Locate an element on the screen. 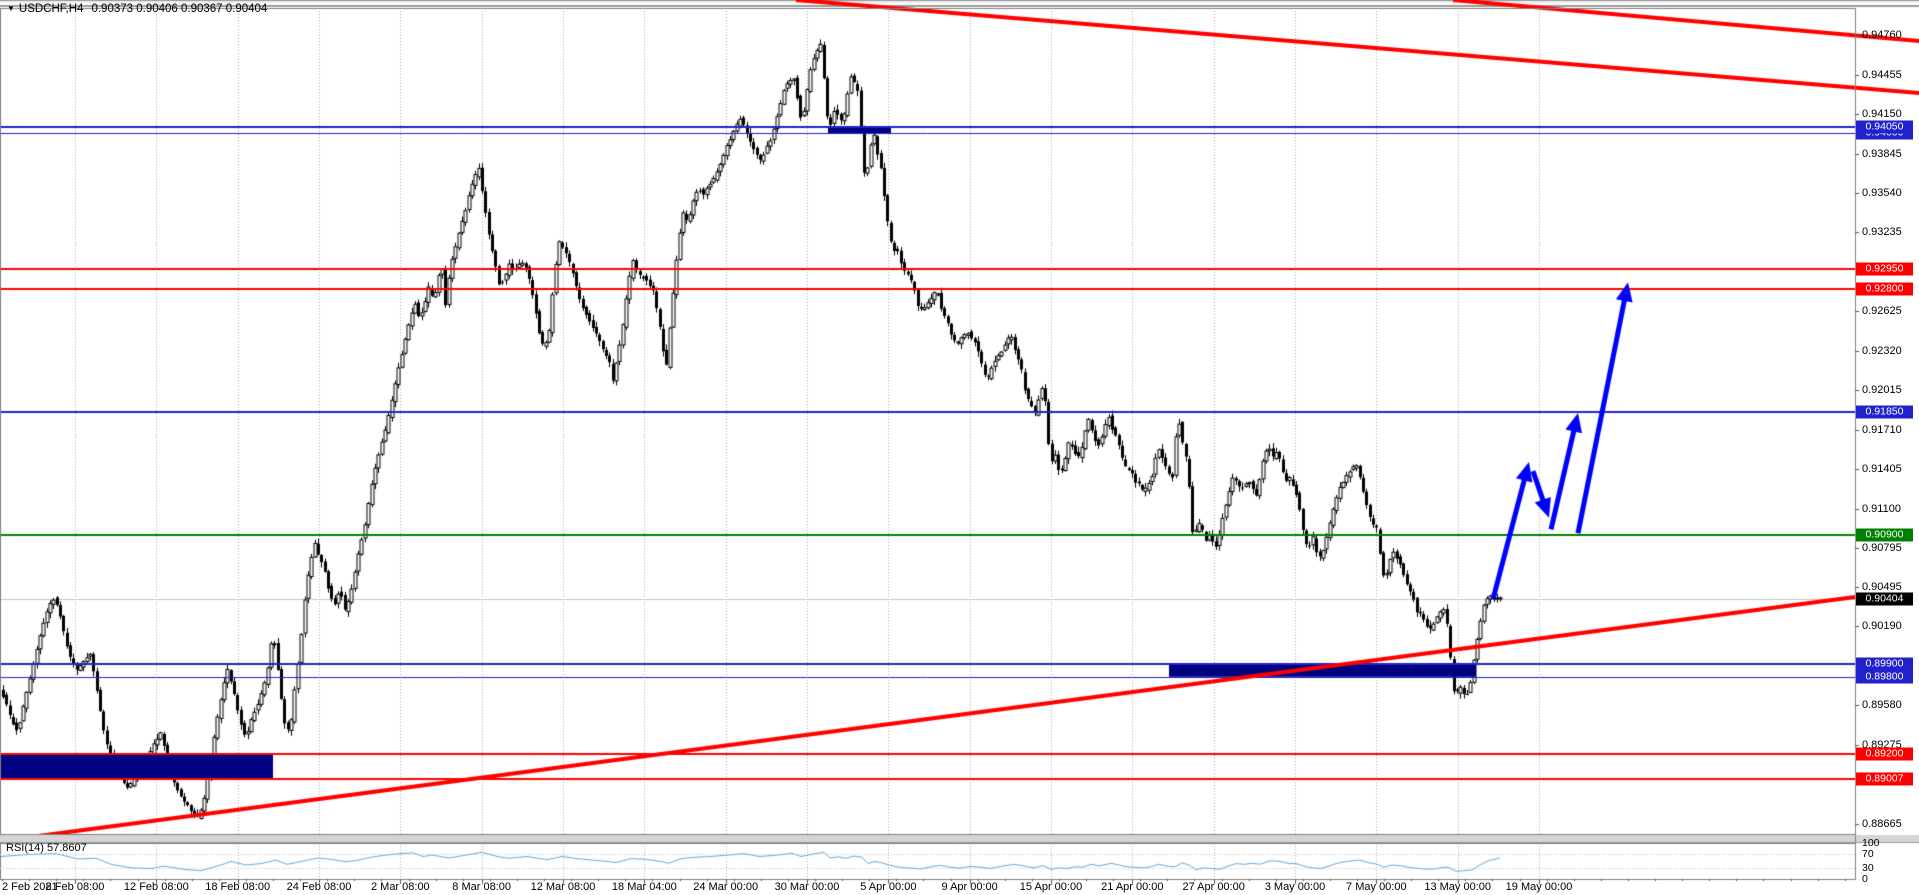 This screenshot has width=1919, height=895. rsi-name: RSI(14) is located at coordinates (25, 848).